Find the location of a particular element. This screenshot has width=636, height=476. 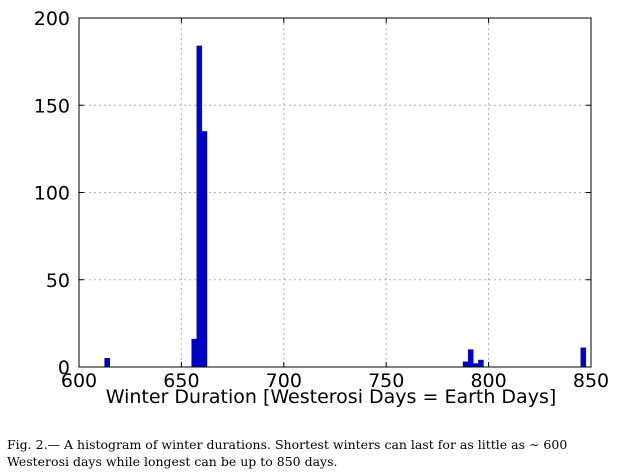

x-tick-label: 850 is located at coordinates (591, 381).